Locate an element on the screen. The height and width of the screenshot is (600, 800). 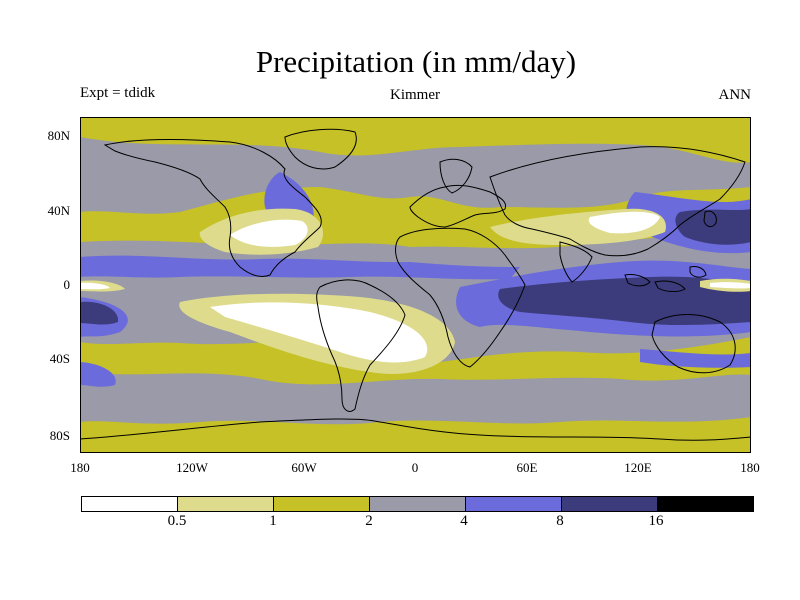
colorbar-label: 1 is located at coordinates (273, 521).